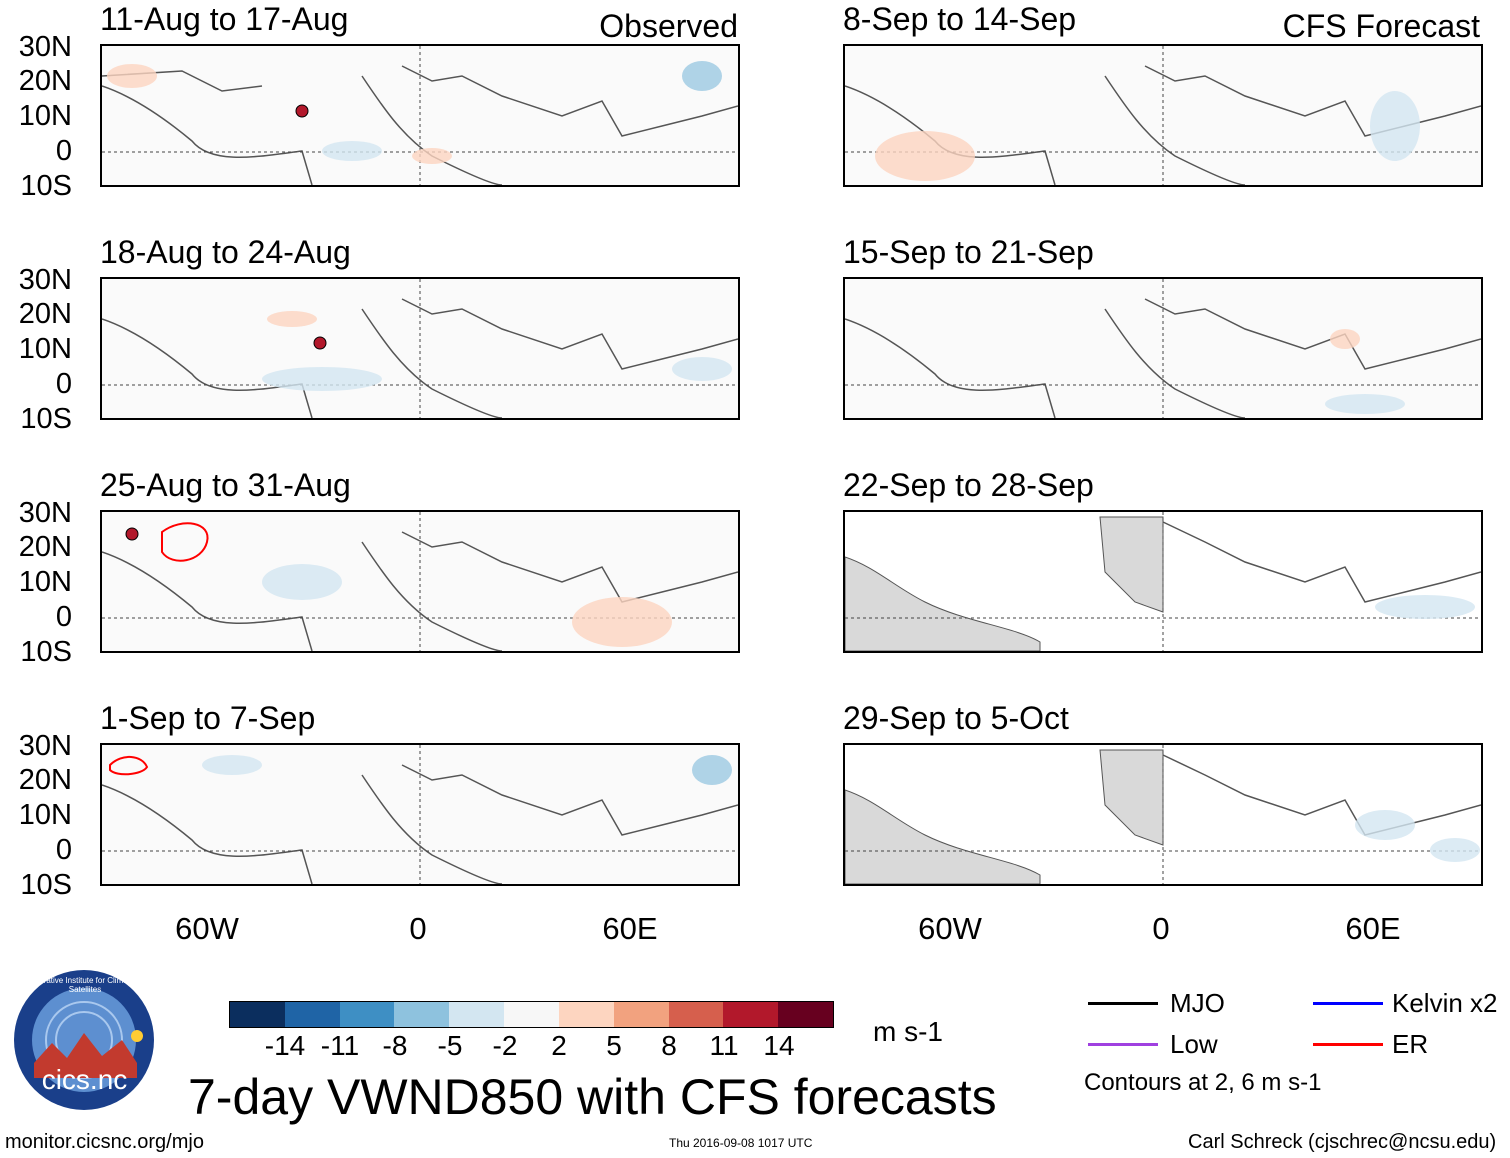 This screenshot has width=1510, height=1158. I want to click on colorbar-tick-label: -14, so click(285, 1045).